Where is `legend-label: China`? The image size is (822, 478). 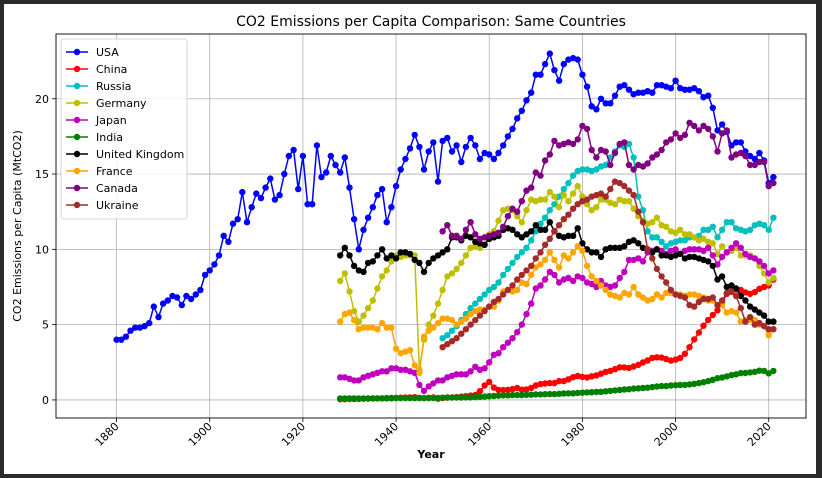
legend-label: China is located at coordinates (111, 69).